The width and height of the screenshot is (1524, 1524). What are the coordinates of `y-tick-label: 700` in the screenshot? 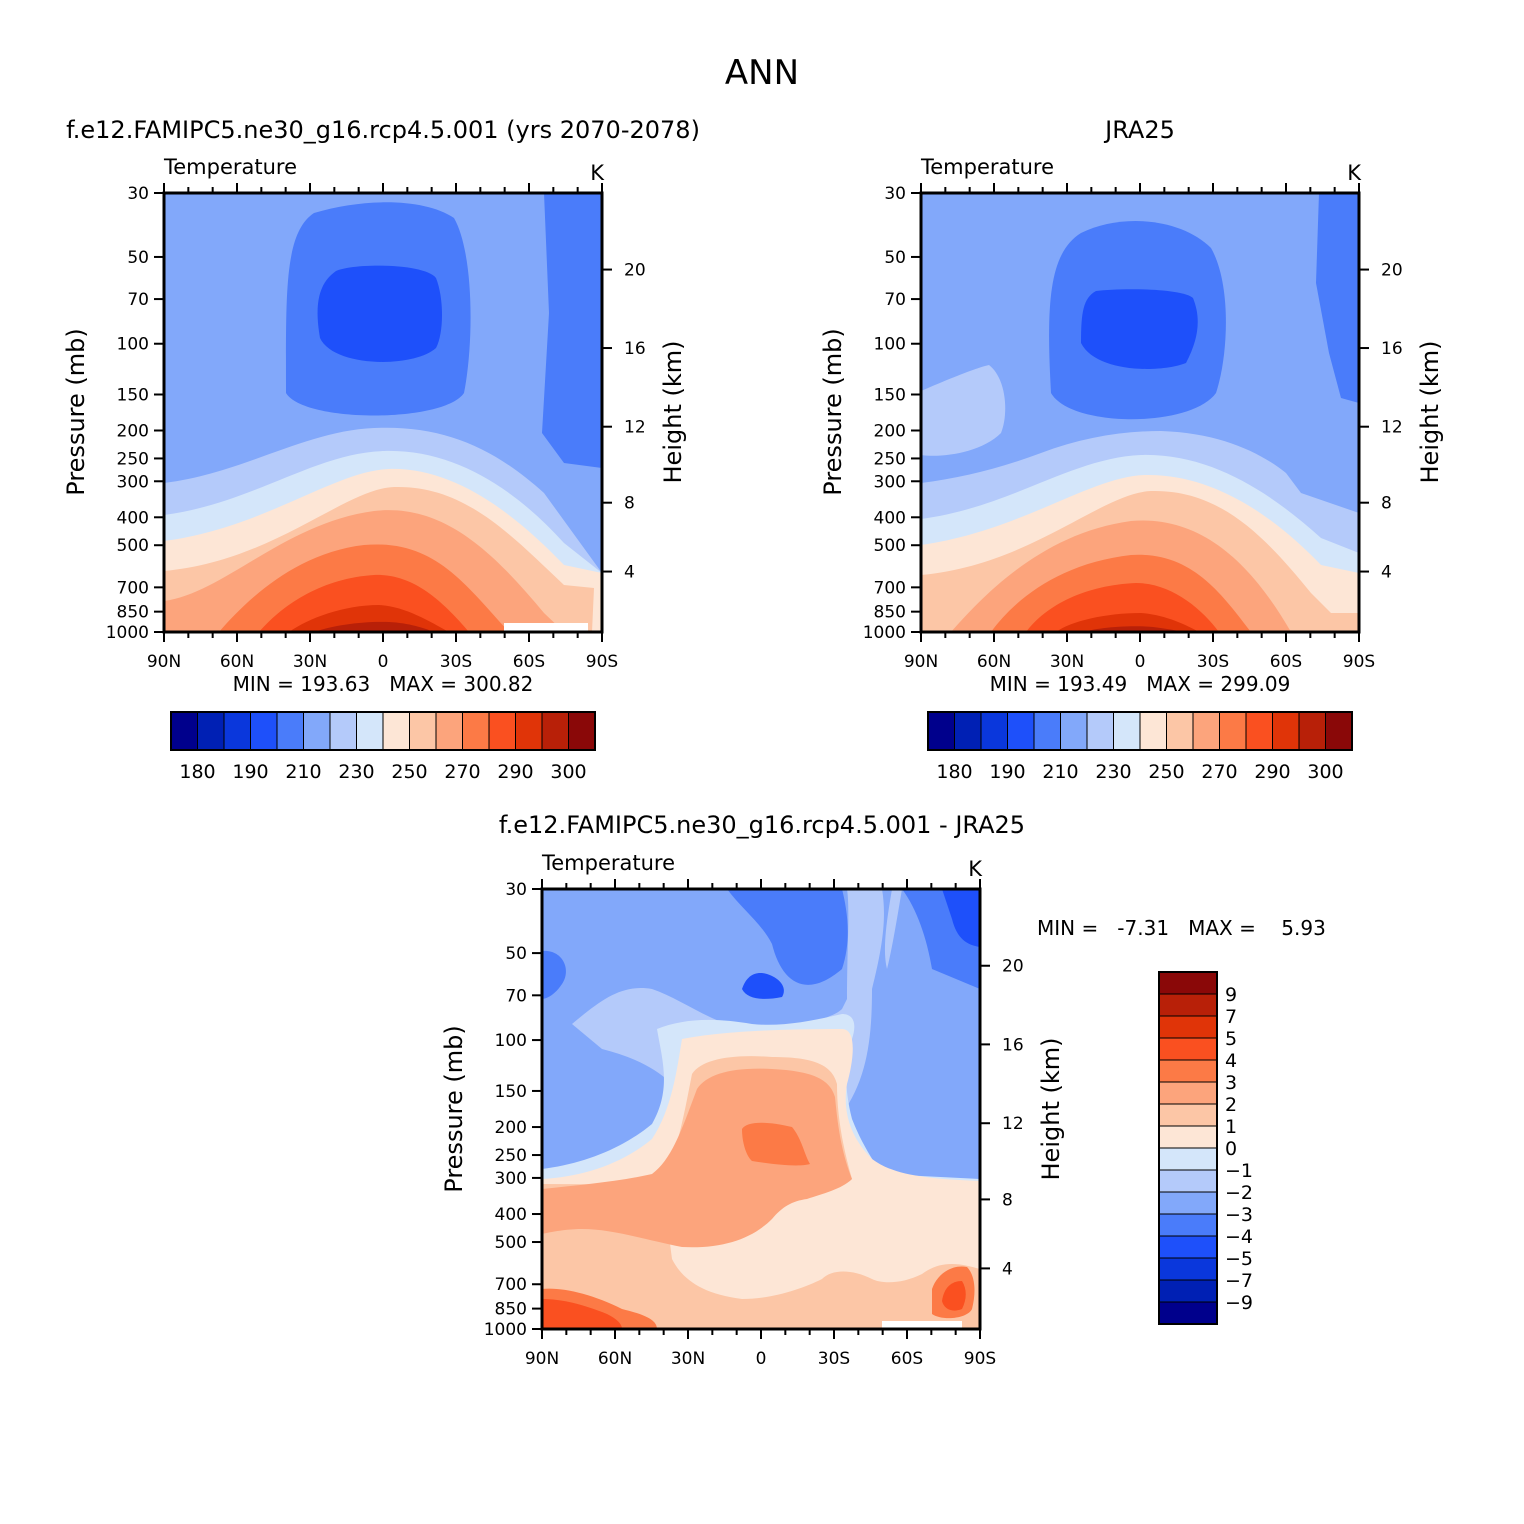 It's located at (511, 1285).